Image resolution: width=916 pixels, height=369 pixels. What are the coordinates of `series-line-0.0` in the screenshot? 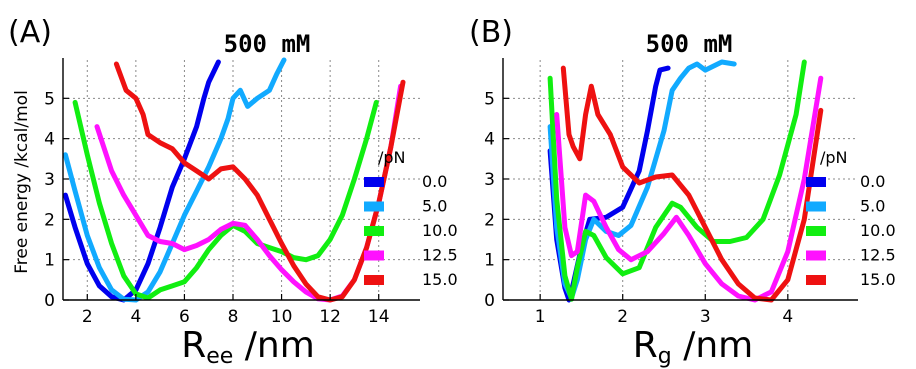 It's located at (141, 181).